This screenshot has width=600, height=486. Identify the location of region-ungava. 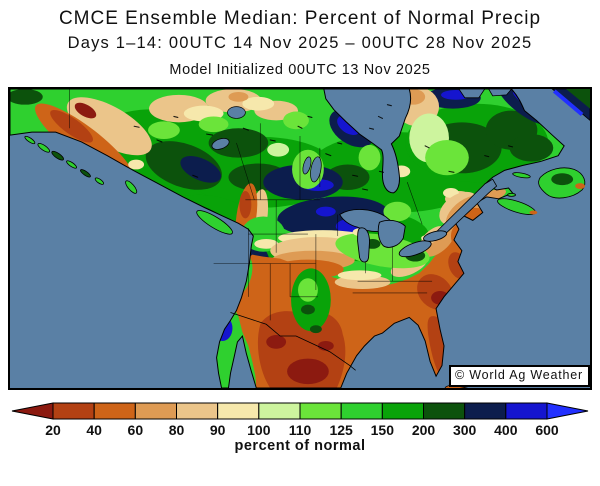
(432, 132).